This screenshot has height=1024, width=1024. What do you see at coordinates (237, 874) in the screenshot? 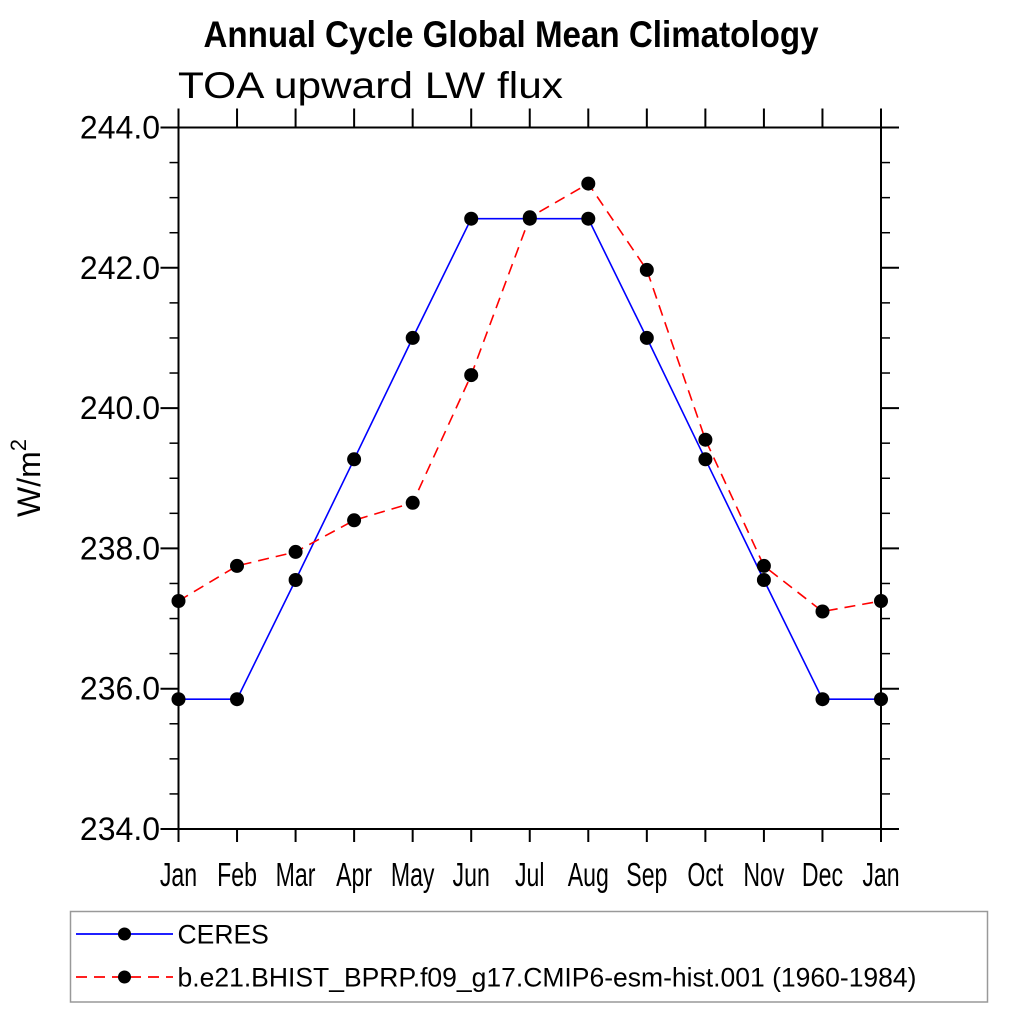
I see `x-axis-tick-label: Feb` at bounding box center [237, 874].